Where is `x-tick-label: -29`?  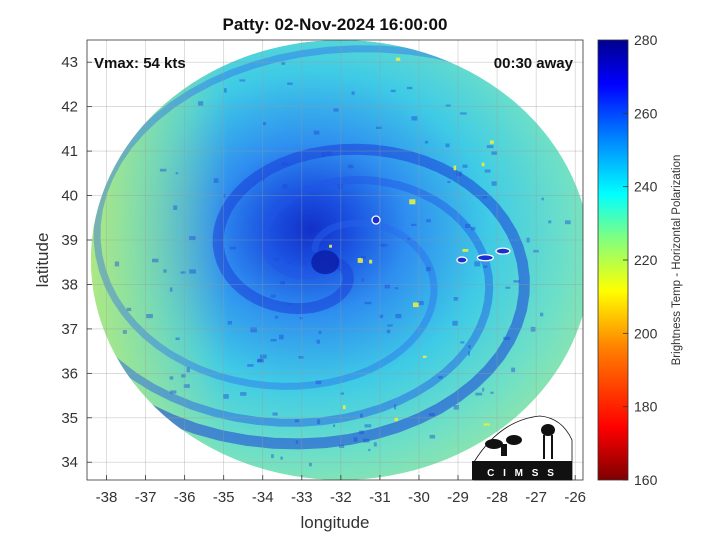
x-tick-label: -29 is located at coordinates (458, 497).